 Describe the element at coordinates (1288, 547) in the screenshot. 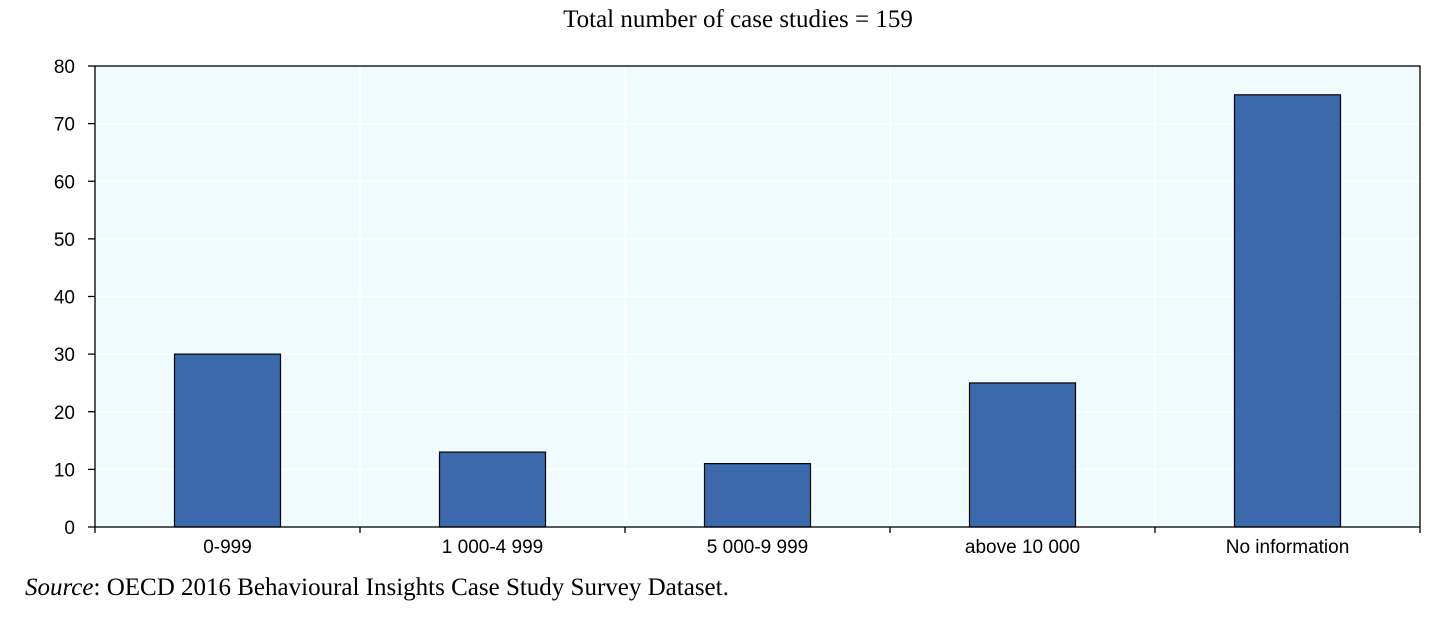

I see `x-category-label: No information` at that location.